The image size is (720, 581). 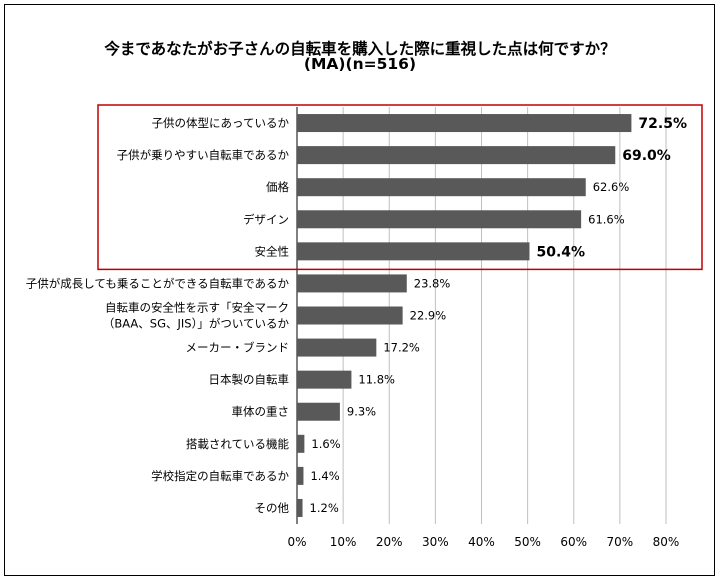 I want to click on data-label: 62.6%, so click(x=611, y=187).